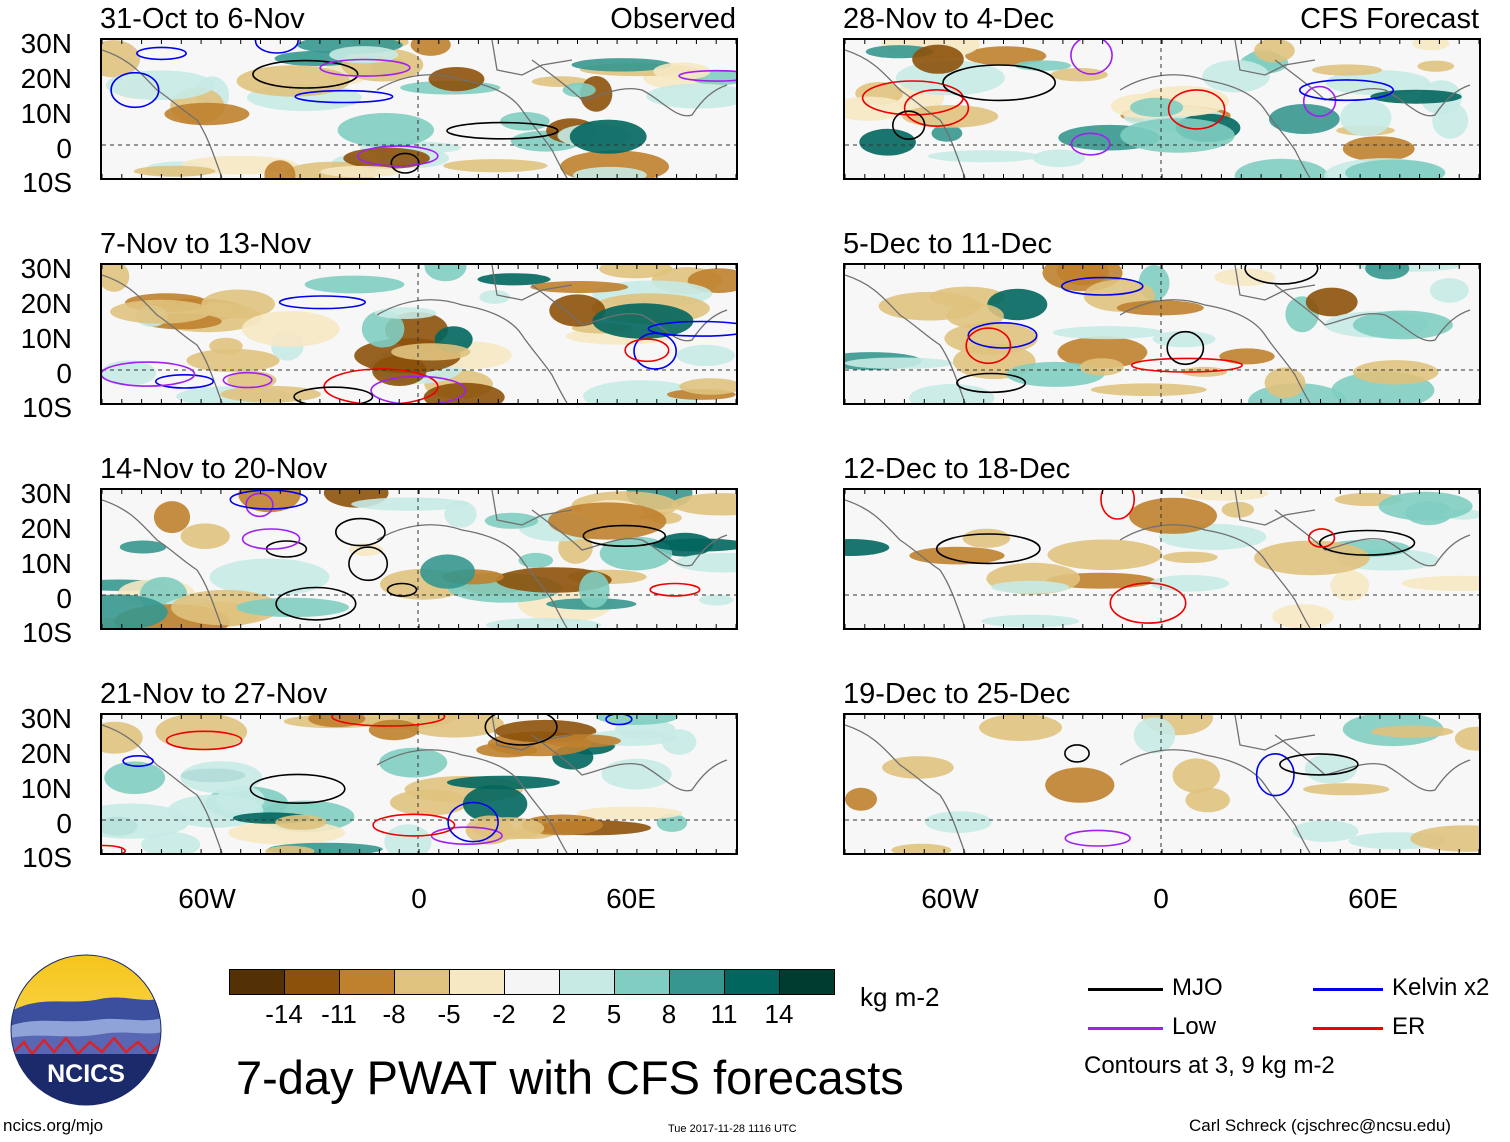 This screenshot has height=1142, width=1510. I want to click on colorbar-tick: 8, so click(669, 1014).